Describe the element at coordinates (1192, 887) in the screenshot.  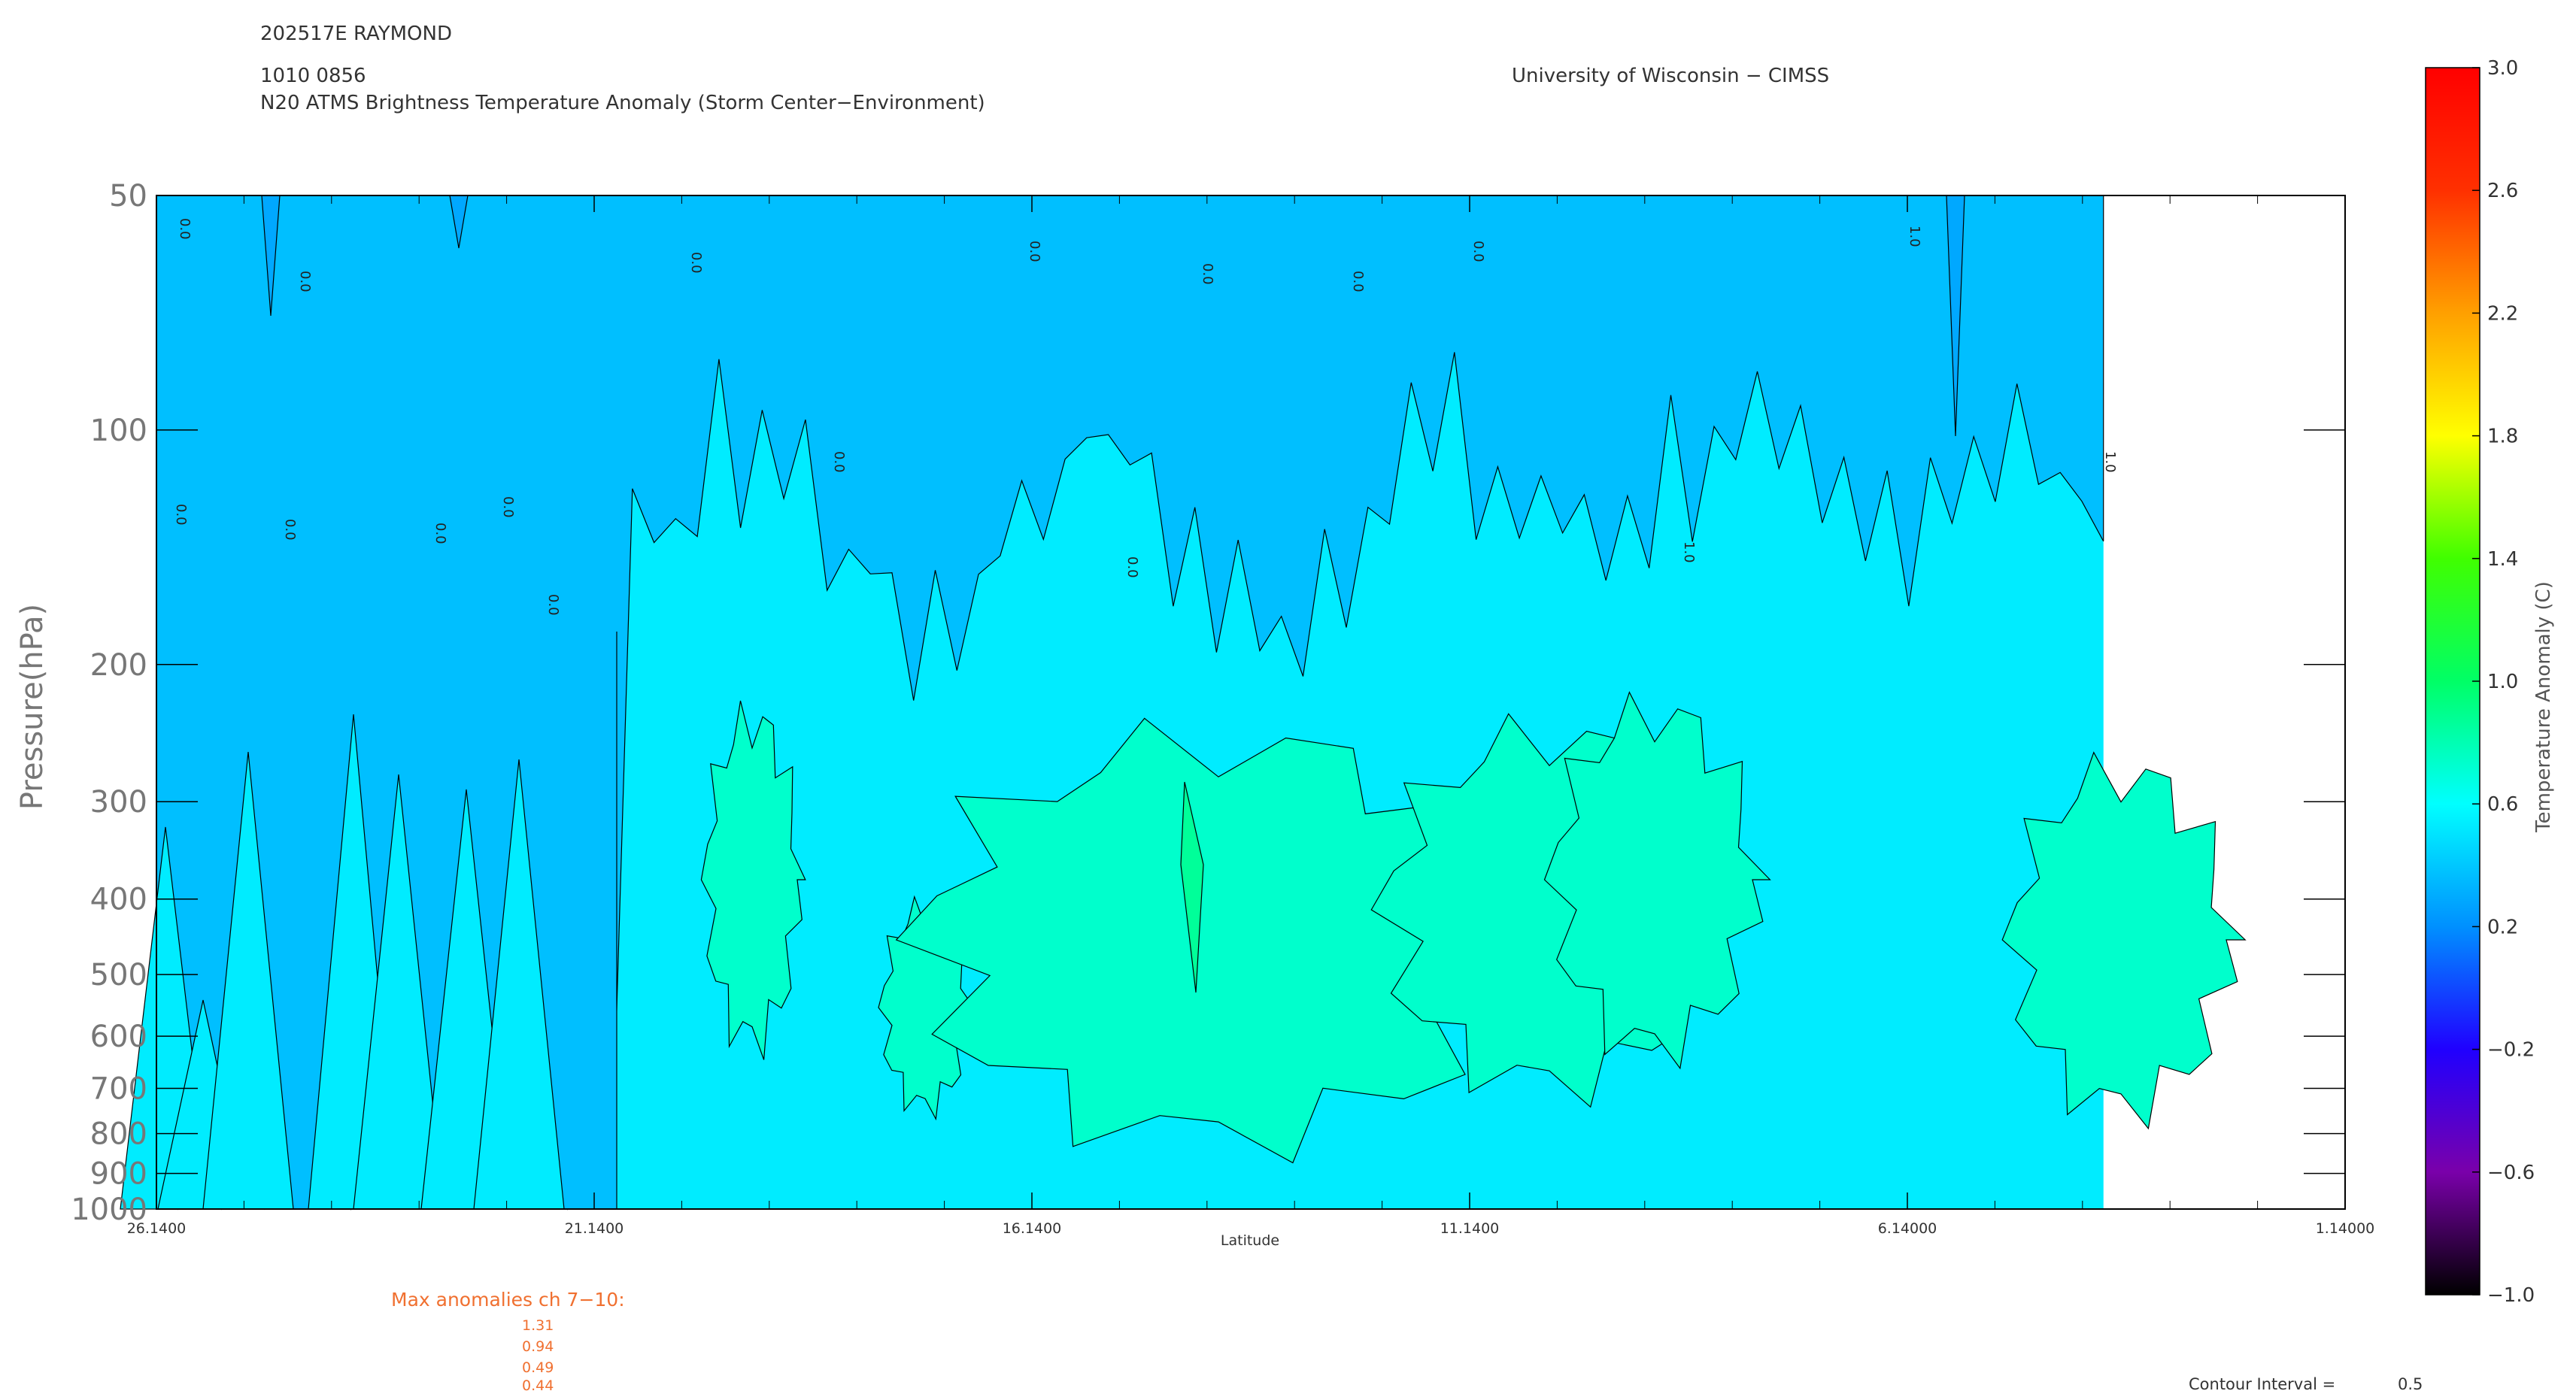
I see `field-peak` at that location.